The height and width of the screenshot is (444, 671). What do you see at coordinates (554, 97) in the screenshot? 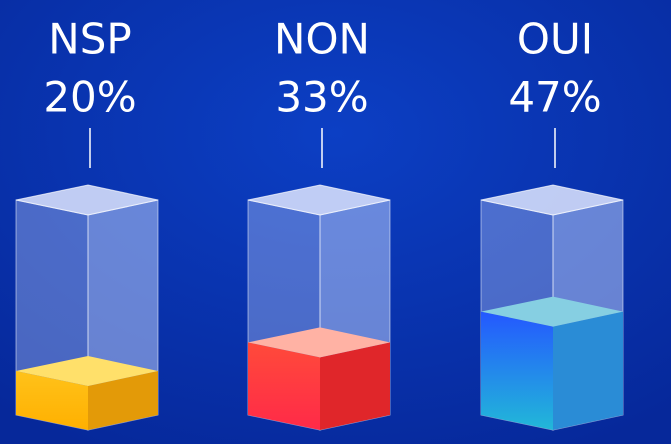
I see `value-label: 47%` at bounding box center [554, 97].